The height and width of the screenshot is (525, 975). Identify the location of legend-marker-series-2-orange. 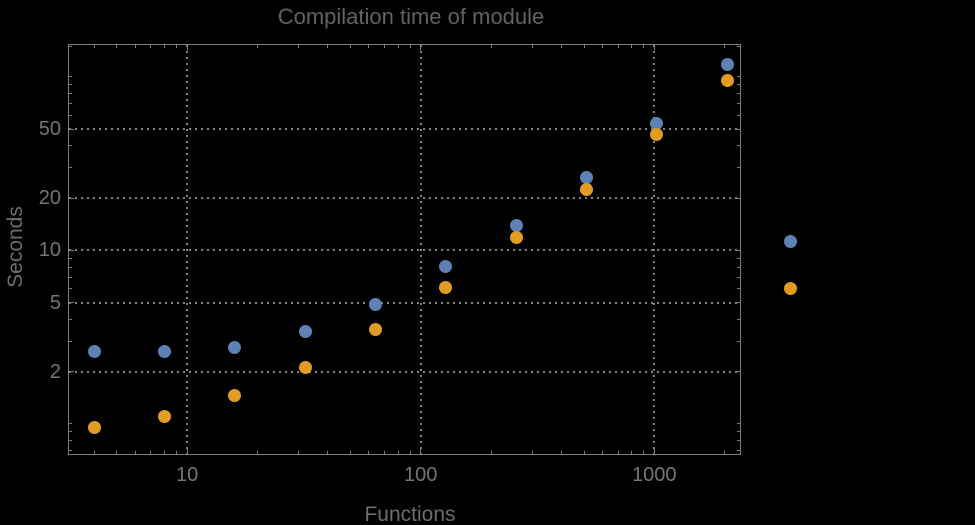
(790, 288).